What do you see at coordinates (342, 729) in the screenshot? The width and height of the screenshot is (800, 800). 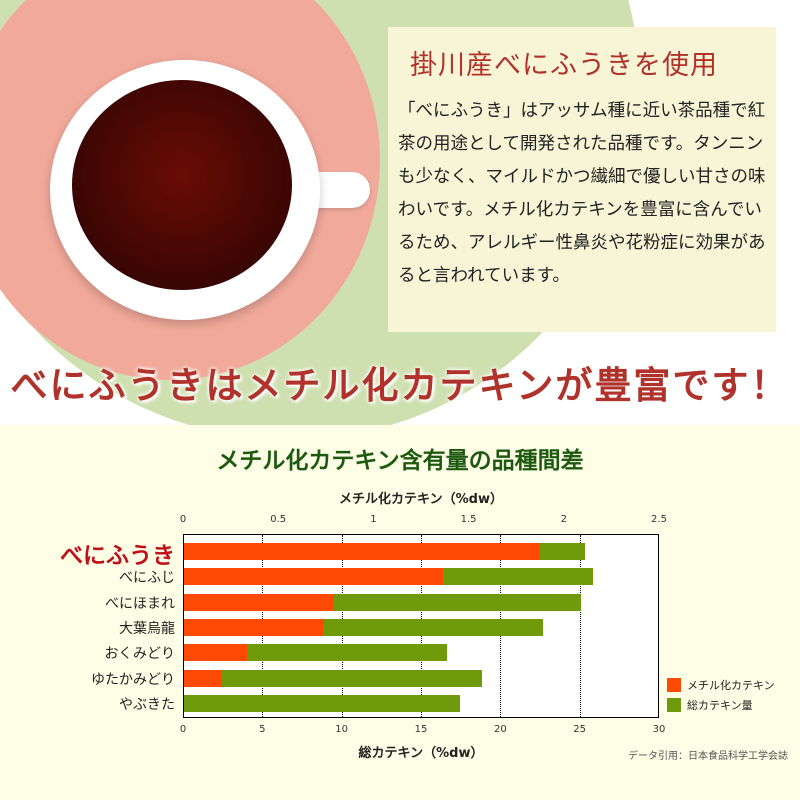 I see `bottom-tick-label: 10` at bounding box center [342, 729].